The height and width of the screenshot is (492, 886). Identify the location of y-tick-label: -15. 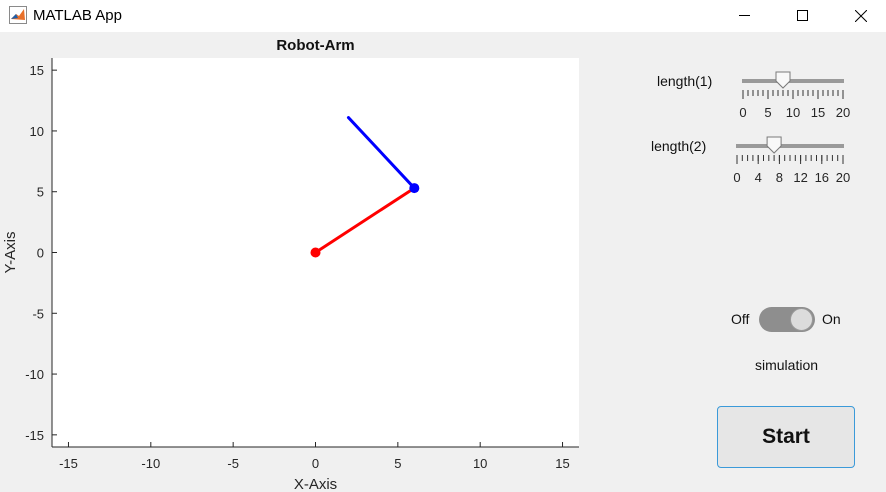
(34, 435).